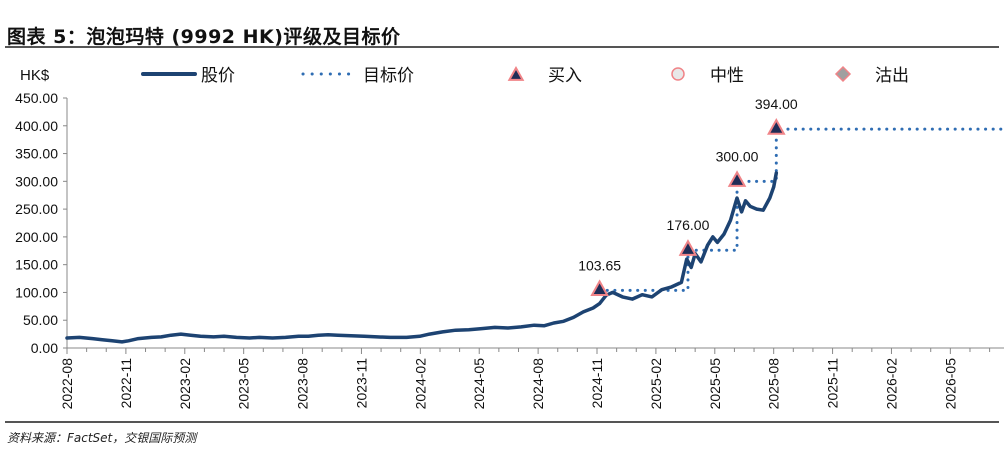 Image resolution: width=1004 pixels, height=459 pixels. What do you see at coordinates (950, 384) in the screenshot?
I see `x-tick-label: 2026-05` at bounding box center [950, 384].